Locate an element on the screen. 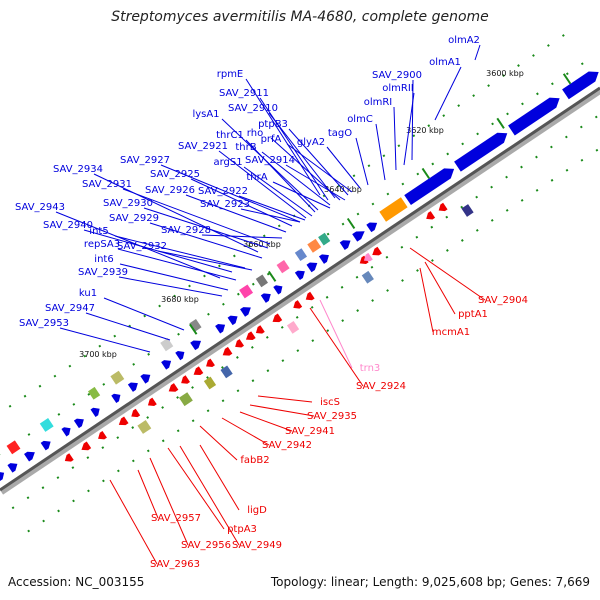 This screenshot has width=600, height=600. label-olmC: olmC is located at coordinates (360, 119).